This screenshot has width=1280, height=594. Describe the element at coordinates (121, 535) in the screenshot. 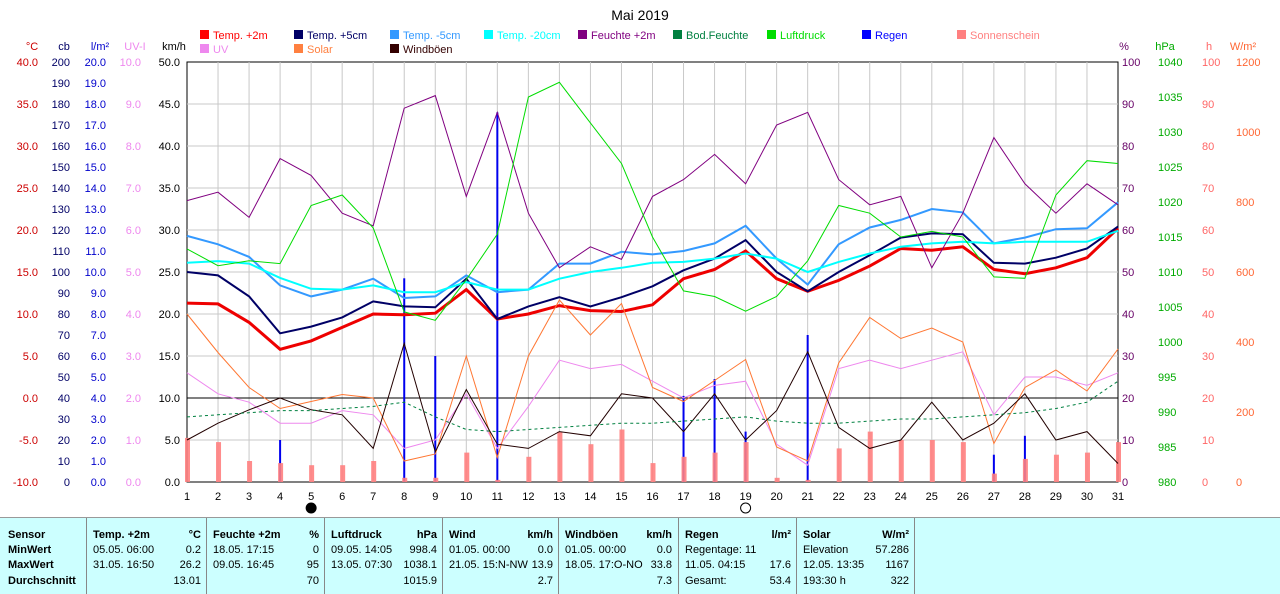

I see `stats-temp-header: Temp. +2m` at that location.